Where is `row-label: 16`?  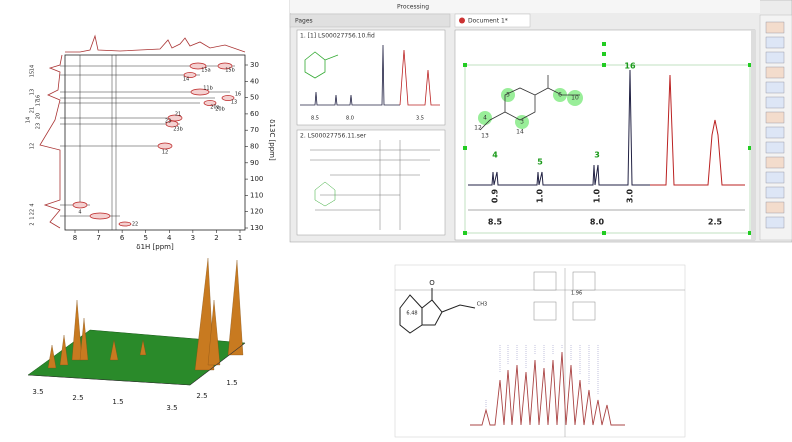
row-label: 16 is located at coordinates (39, 98).